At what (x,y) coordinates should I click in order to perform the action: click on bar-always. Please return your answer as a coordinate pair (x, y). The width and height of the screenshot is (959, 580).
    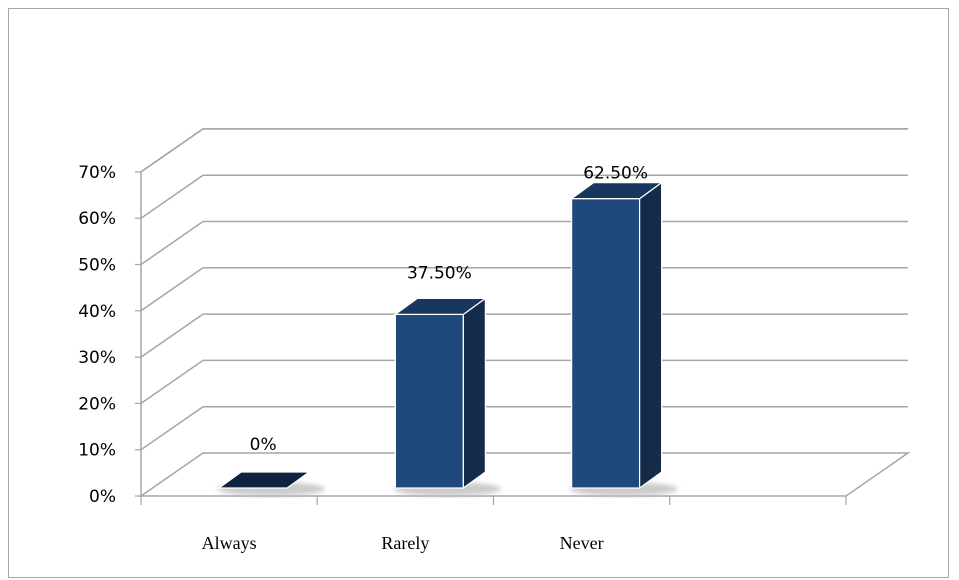
    Looking at the image, I should click on (271, 483).